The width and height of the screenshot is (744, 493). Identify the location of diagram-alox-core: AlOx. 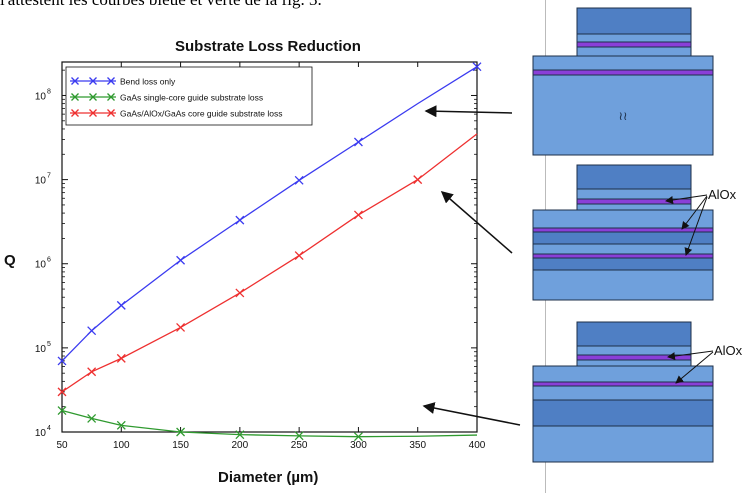
(634, 232).